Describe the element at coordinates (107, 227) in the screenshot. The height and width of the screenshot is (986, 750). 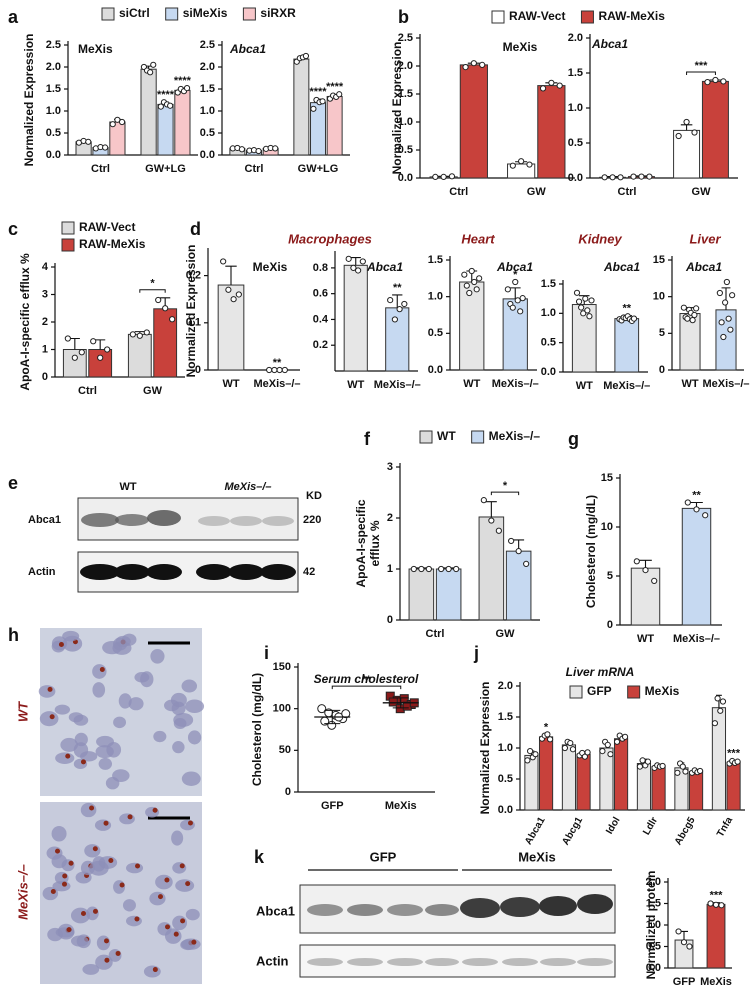
I see `legend-label: RAW-Vect` at that location.